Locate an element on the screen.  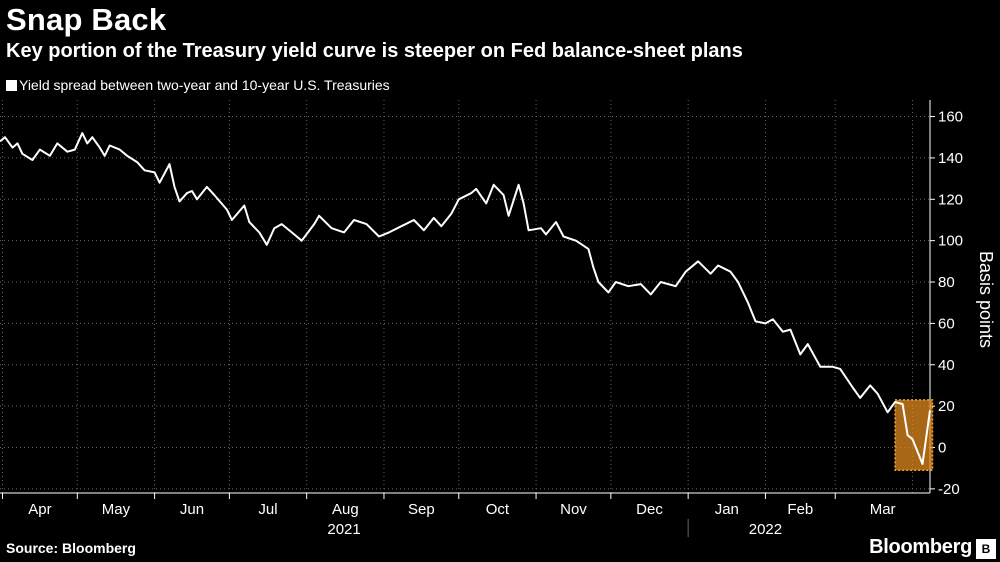
x-tick-label: Aug is located at coordinates (345, 509).